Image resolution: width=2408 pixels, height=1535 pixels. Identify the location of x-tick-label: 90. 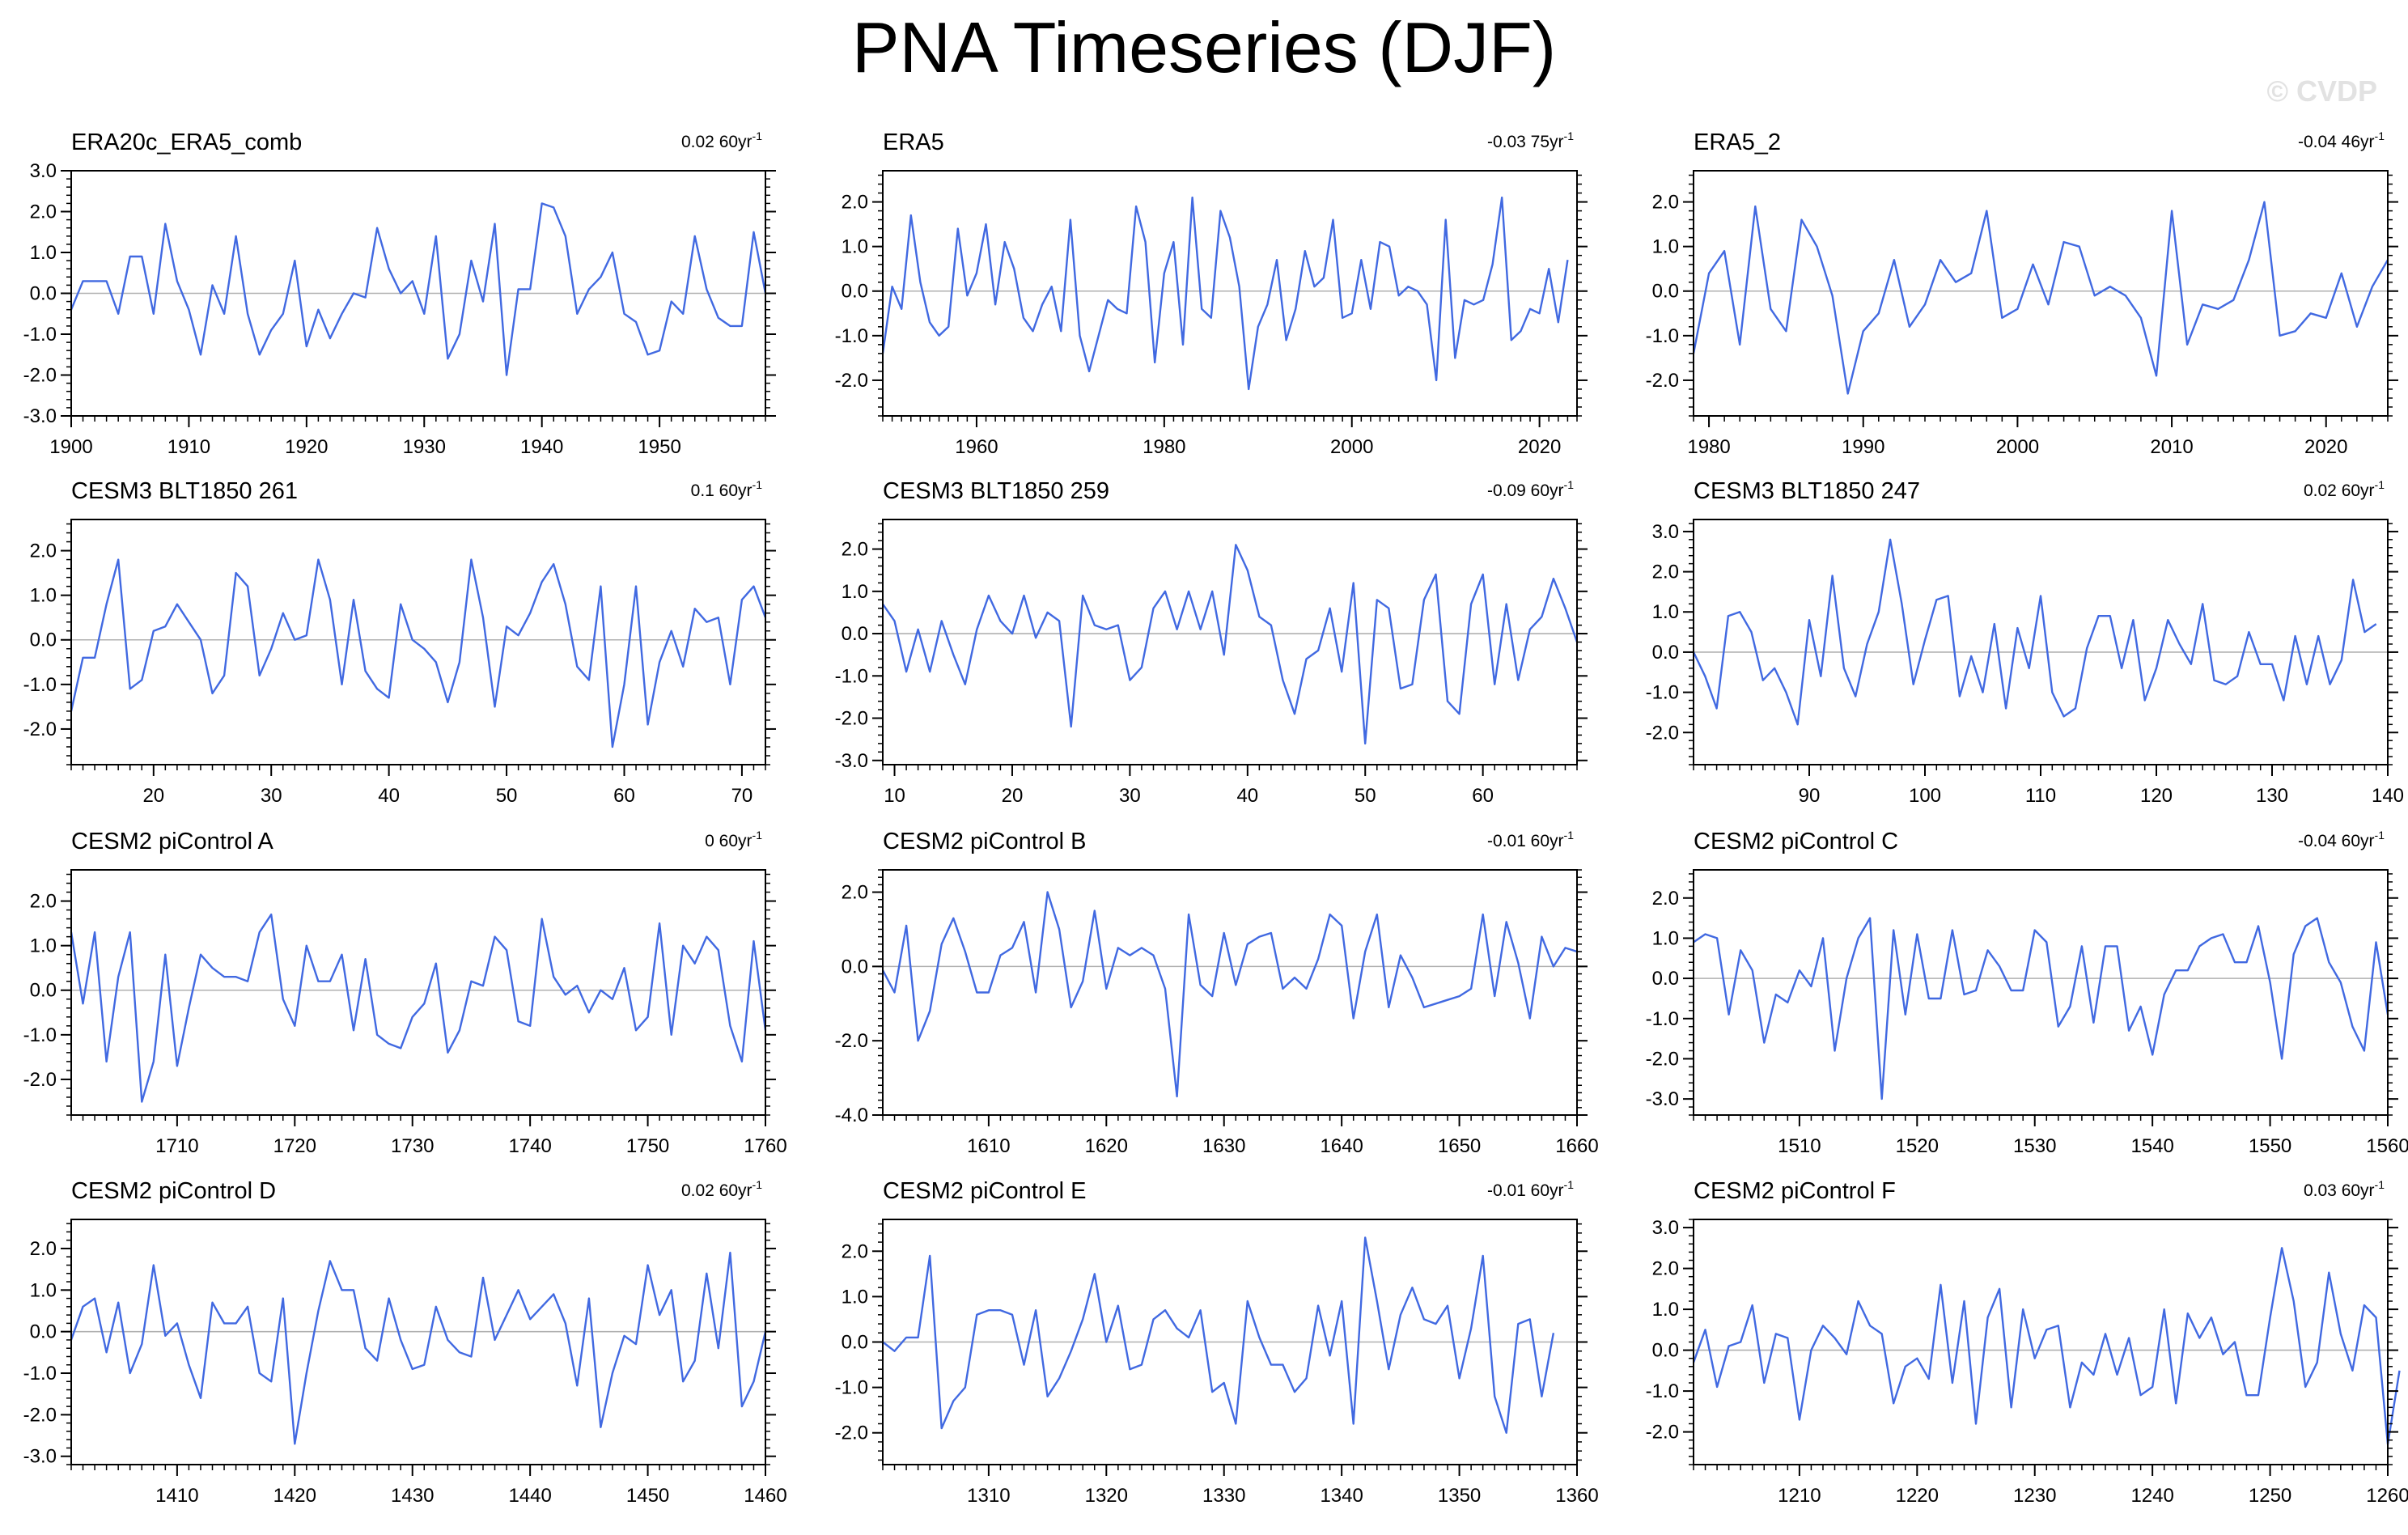
(1810, 796).